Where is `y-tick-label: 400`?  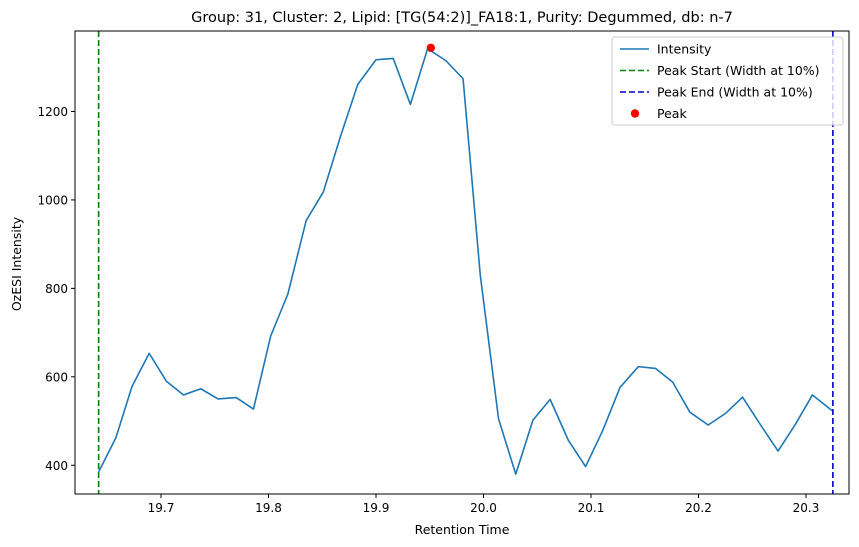 y-tick-label: 400 is located at coordinates (56, 466).